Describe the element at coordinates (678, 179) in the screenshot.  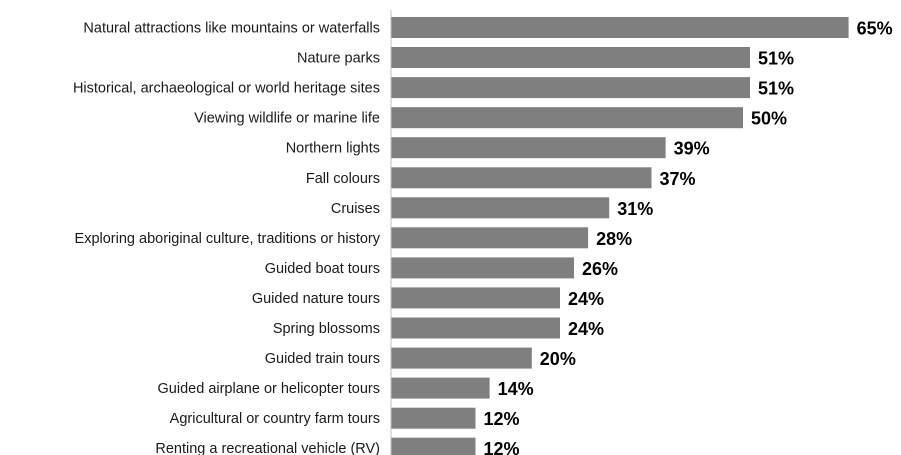
I see `value-label: 37%` at that location.